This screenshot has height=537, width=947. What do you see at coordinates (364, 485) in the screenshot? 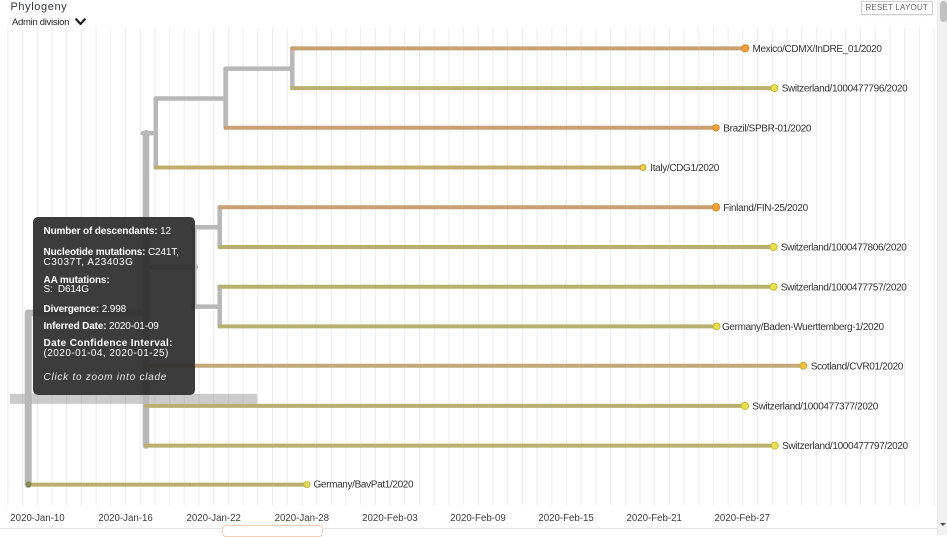
I see `svg-text: Germany/BavPat1/2020` at bounding box center [364, 485].